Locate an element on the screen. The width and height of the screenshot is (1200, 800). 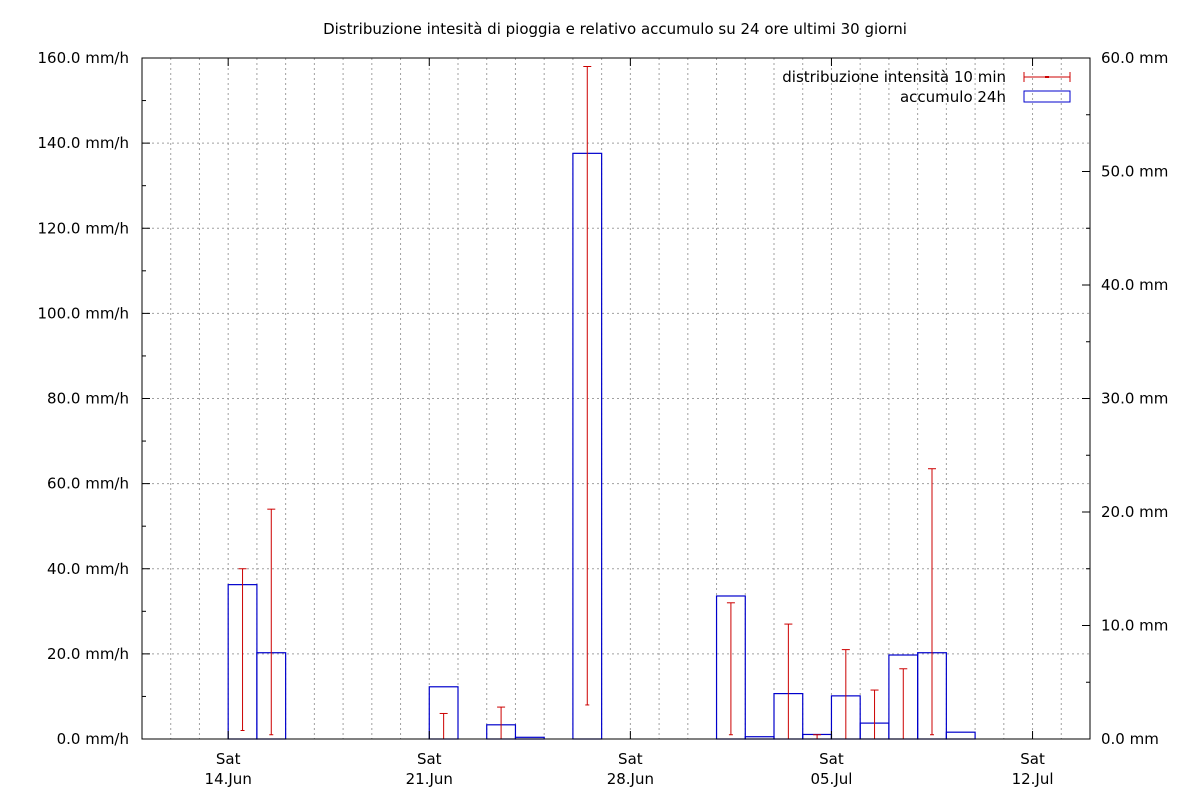
y-right-tick-label: 10.0 mm is located at coordinates (1134, 626).